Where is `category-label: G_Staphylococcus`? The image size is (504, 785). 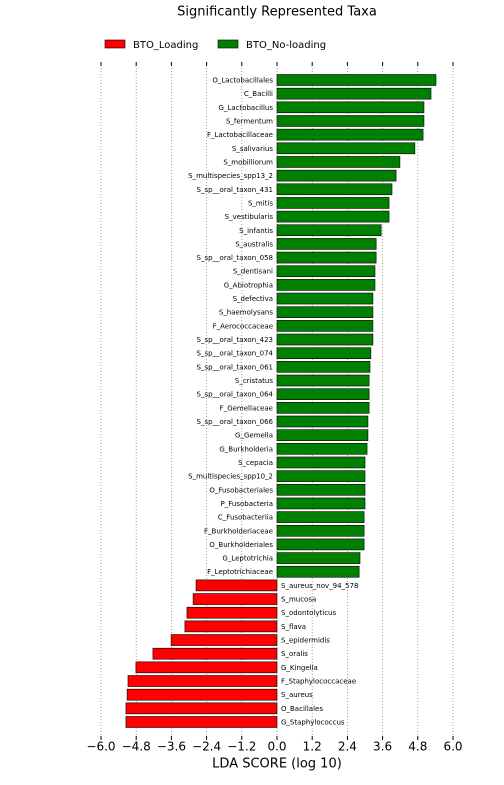 category-label: G_Staphylococcus is located at coordinates (313, 723).